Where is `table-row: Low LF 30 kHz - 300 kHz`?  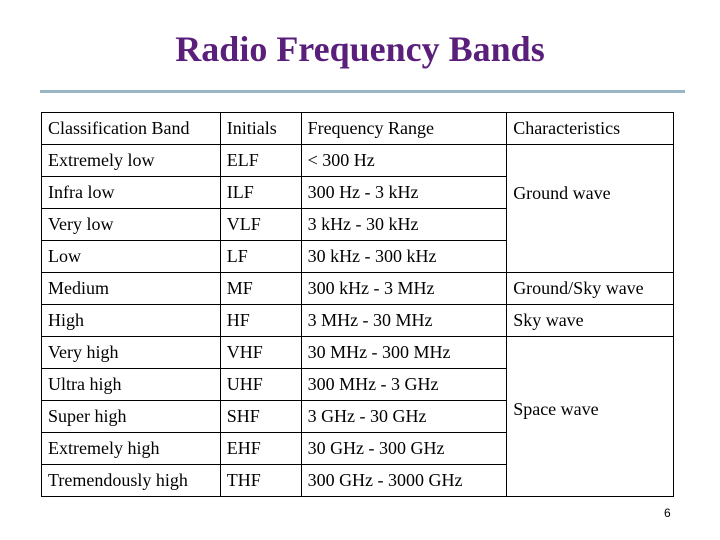 table-row: Low LF 30 kHz - 300 kHz is located at coordinates (357, 256).